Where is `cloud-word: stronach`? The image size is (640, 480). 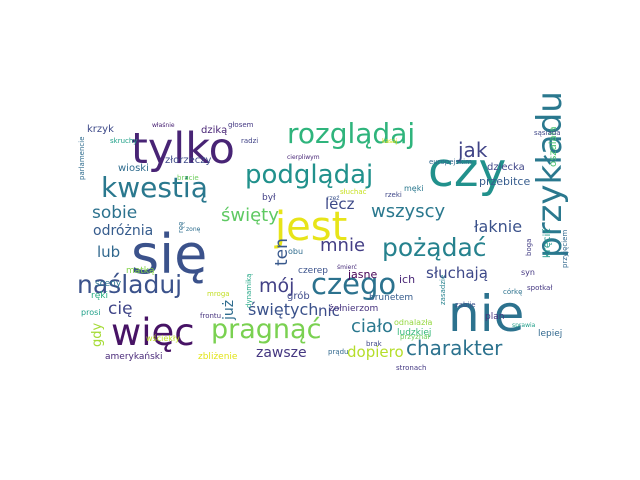
cloud-word: stronach is located at coordinates (411, 368).